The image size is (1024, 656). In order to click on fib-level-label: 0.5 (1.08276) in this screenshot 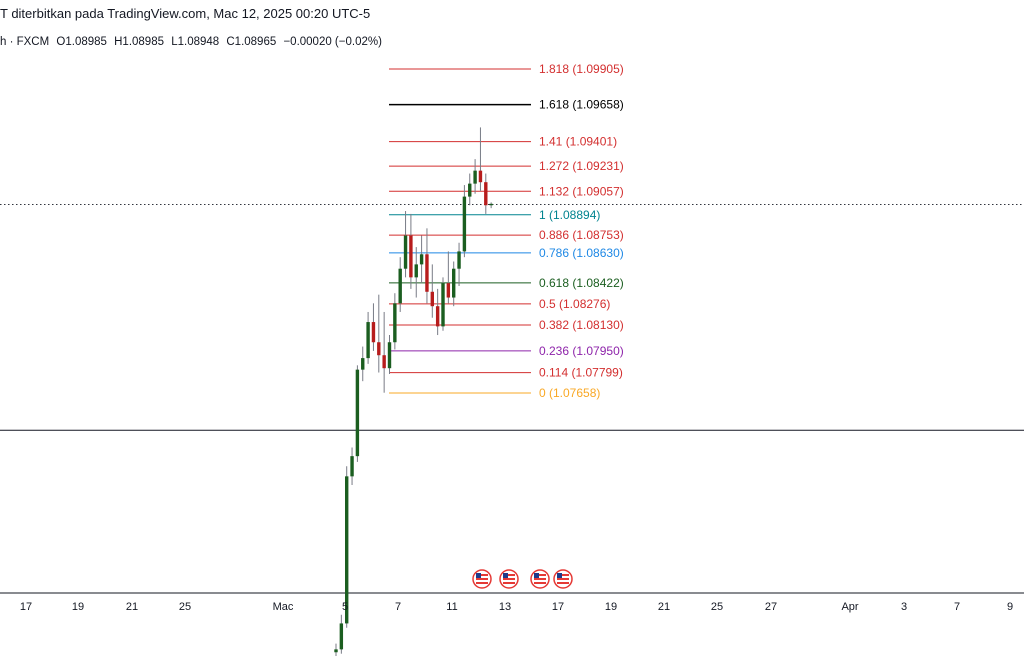, I will do `click(574, 304)`.